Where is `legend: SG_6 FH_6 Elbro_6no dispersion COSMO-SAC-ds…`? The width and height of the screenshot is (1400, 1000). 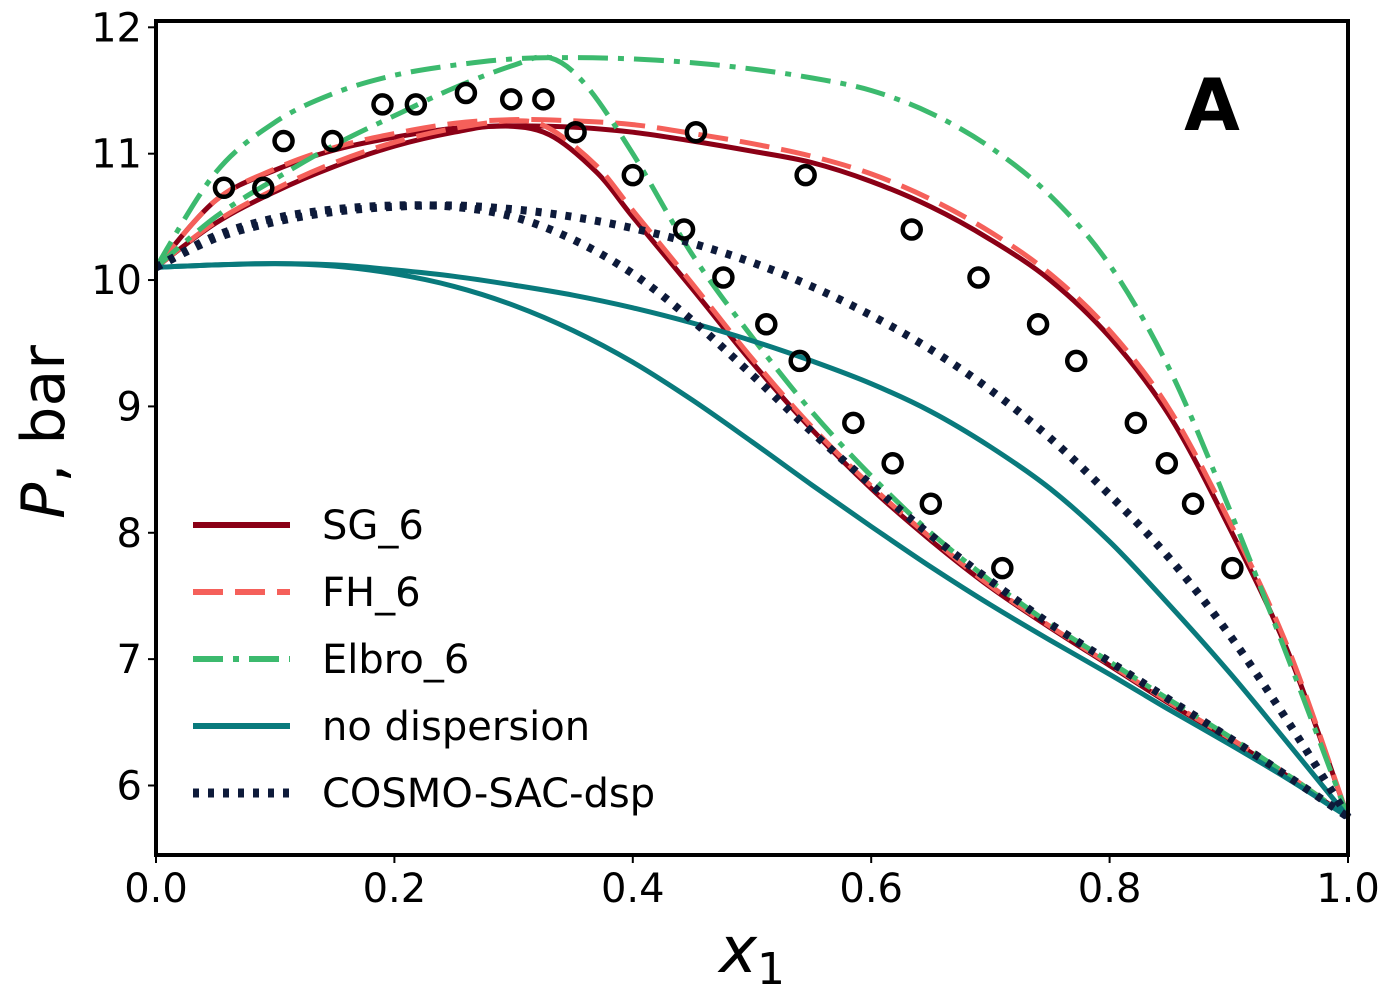 legend: SG_6 FH_6 Elbro_6no dispersion COSMO-SAC-ds… is located at coordinates (424, 660).